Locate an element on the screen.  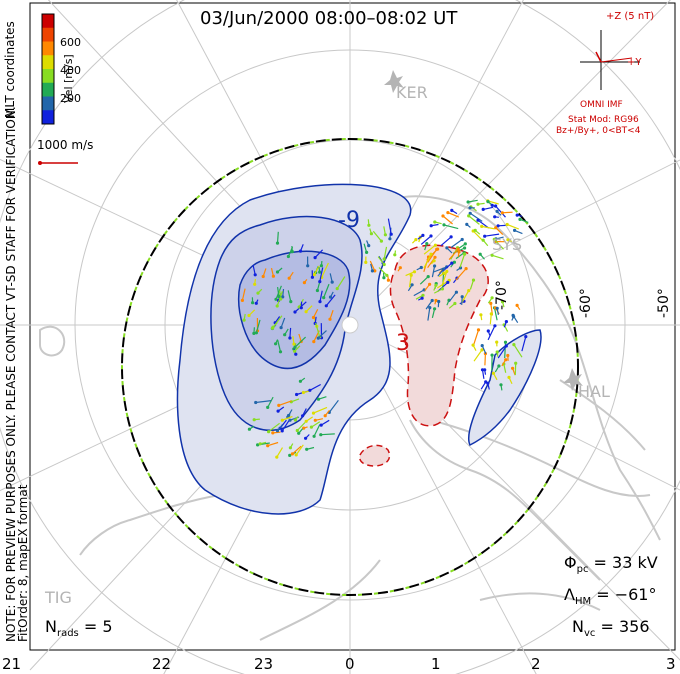
stat-phi-pc: Φpc = 33 kV is located at coordinates (611, 564).